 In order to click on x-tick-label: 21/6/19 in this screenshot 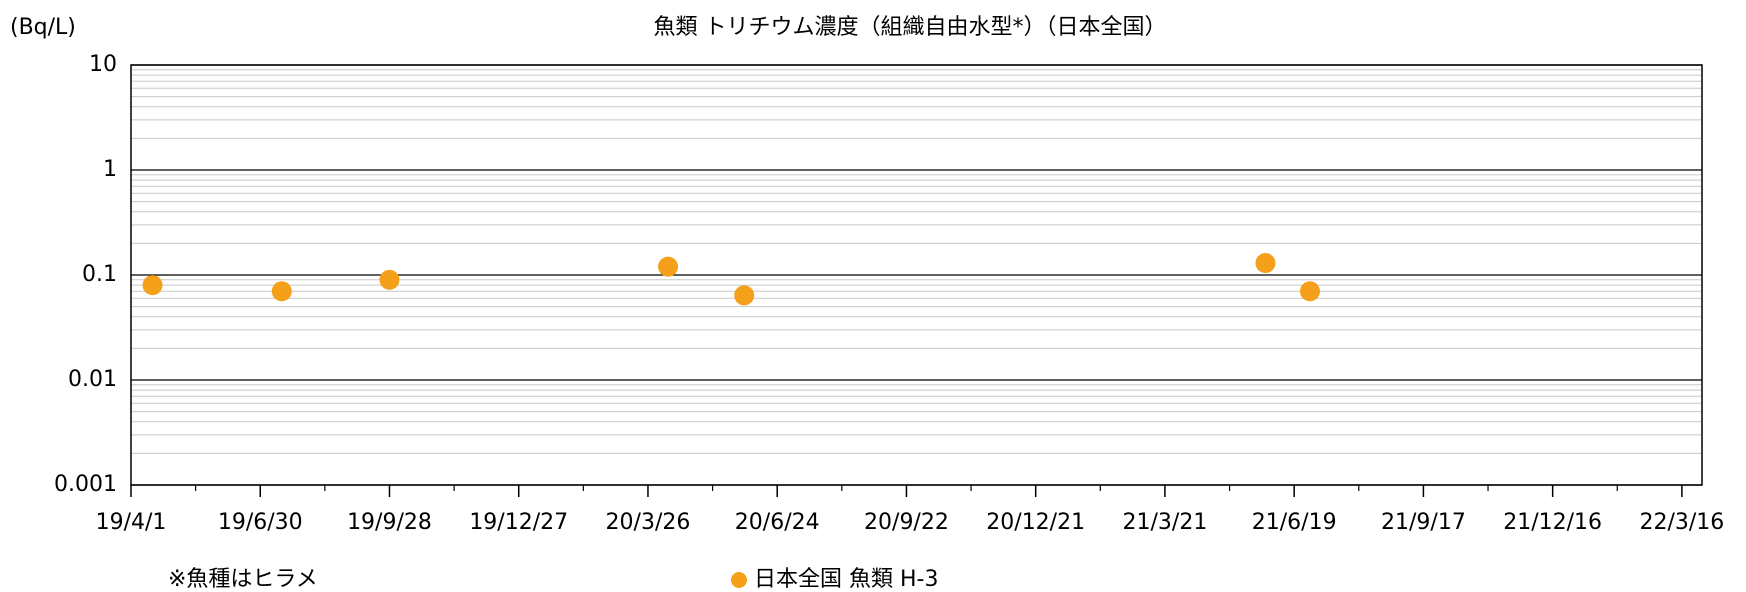, I will do `click(1294, 522)`.